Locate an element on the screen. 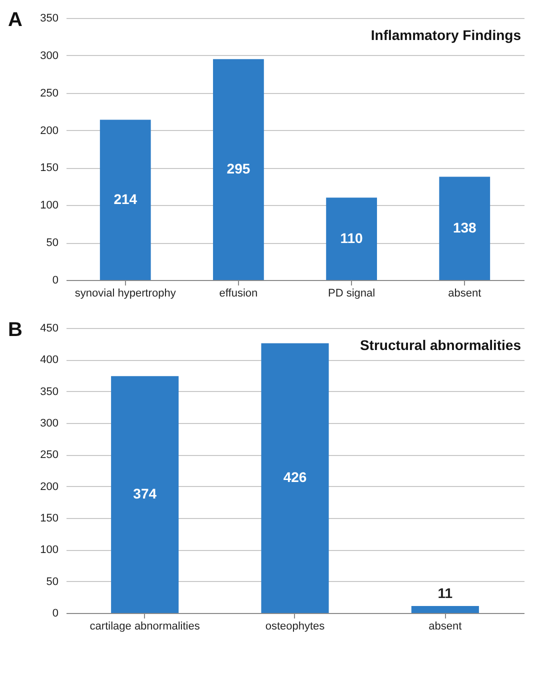  data-label: 426 is located at coordinates (295, 477).